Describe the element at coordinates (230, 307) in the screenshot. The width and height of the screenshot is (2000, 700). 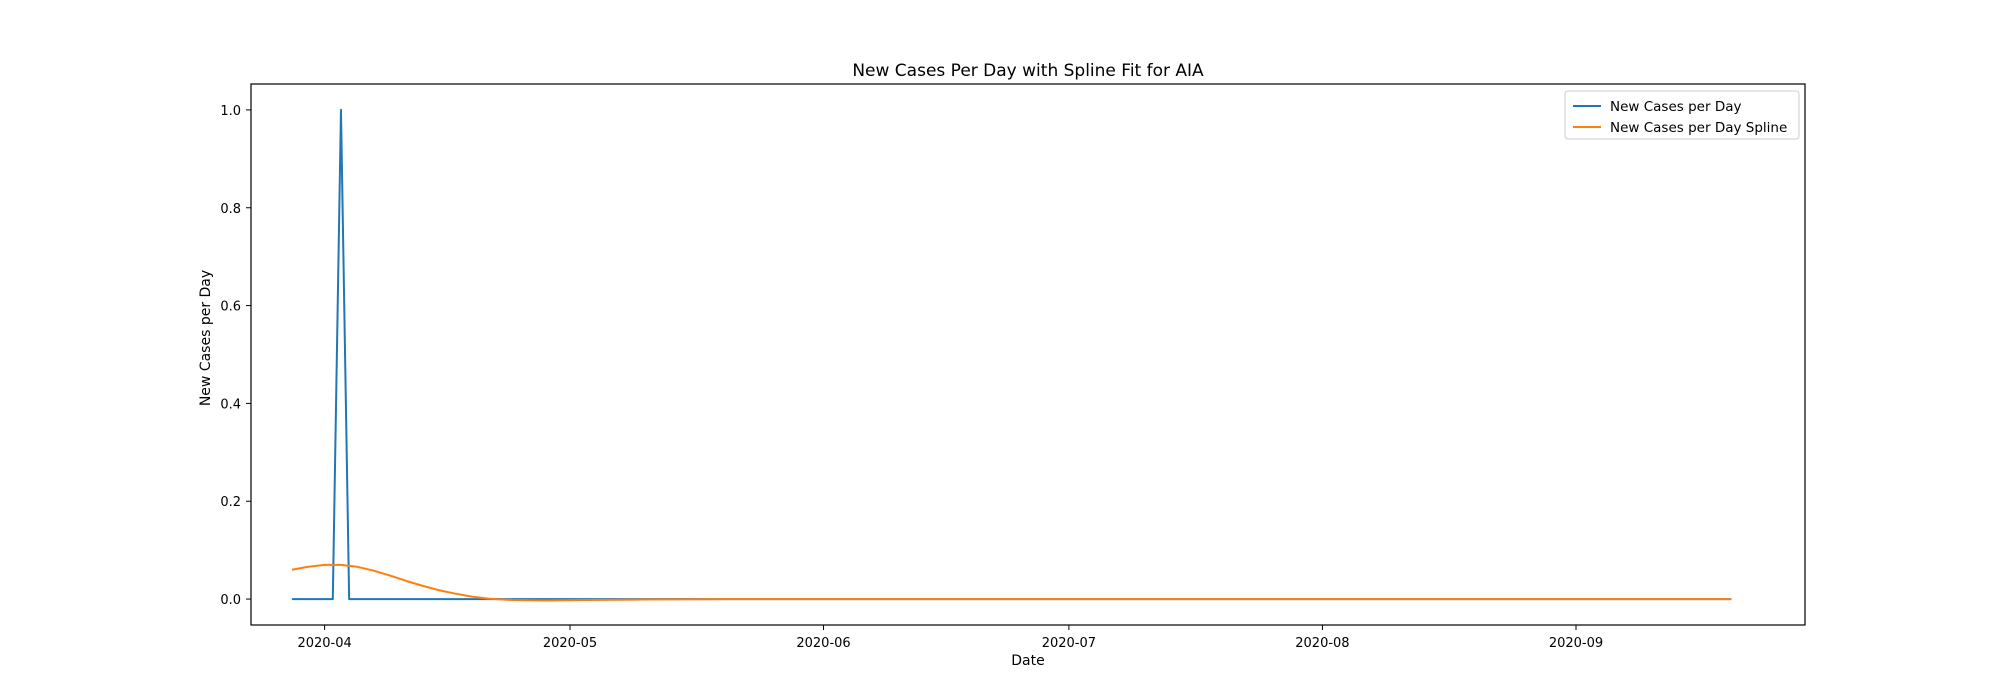
I see `y-tick-label: 0.6` at that location.